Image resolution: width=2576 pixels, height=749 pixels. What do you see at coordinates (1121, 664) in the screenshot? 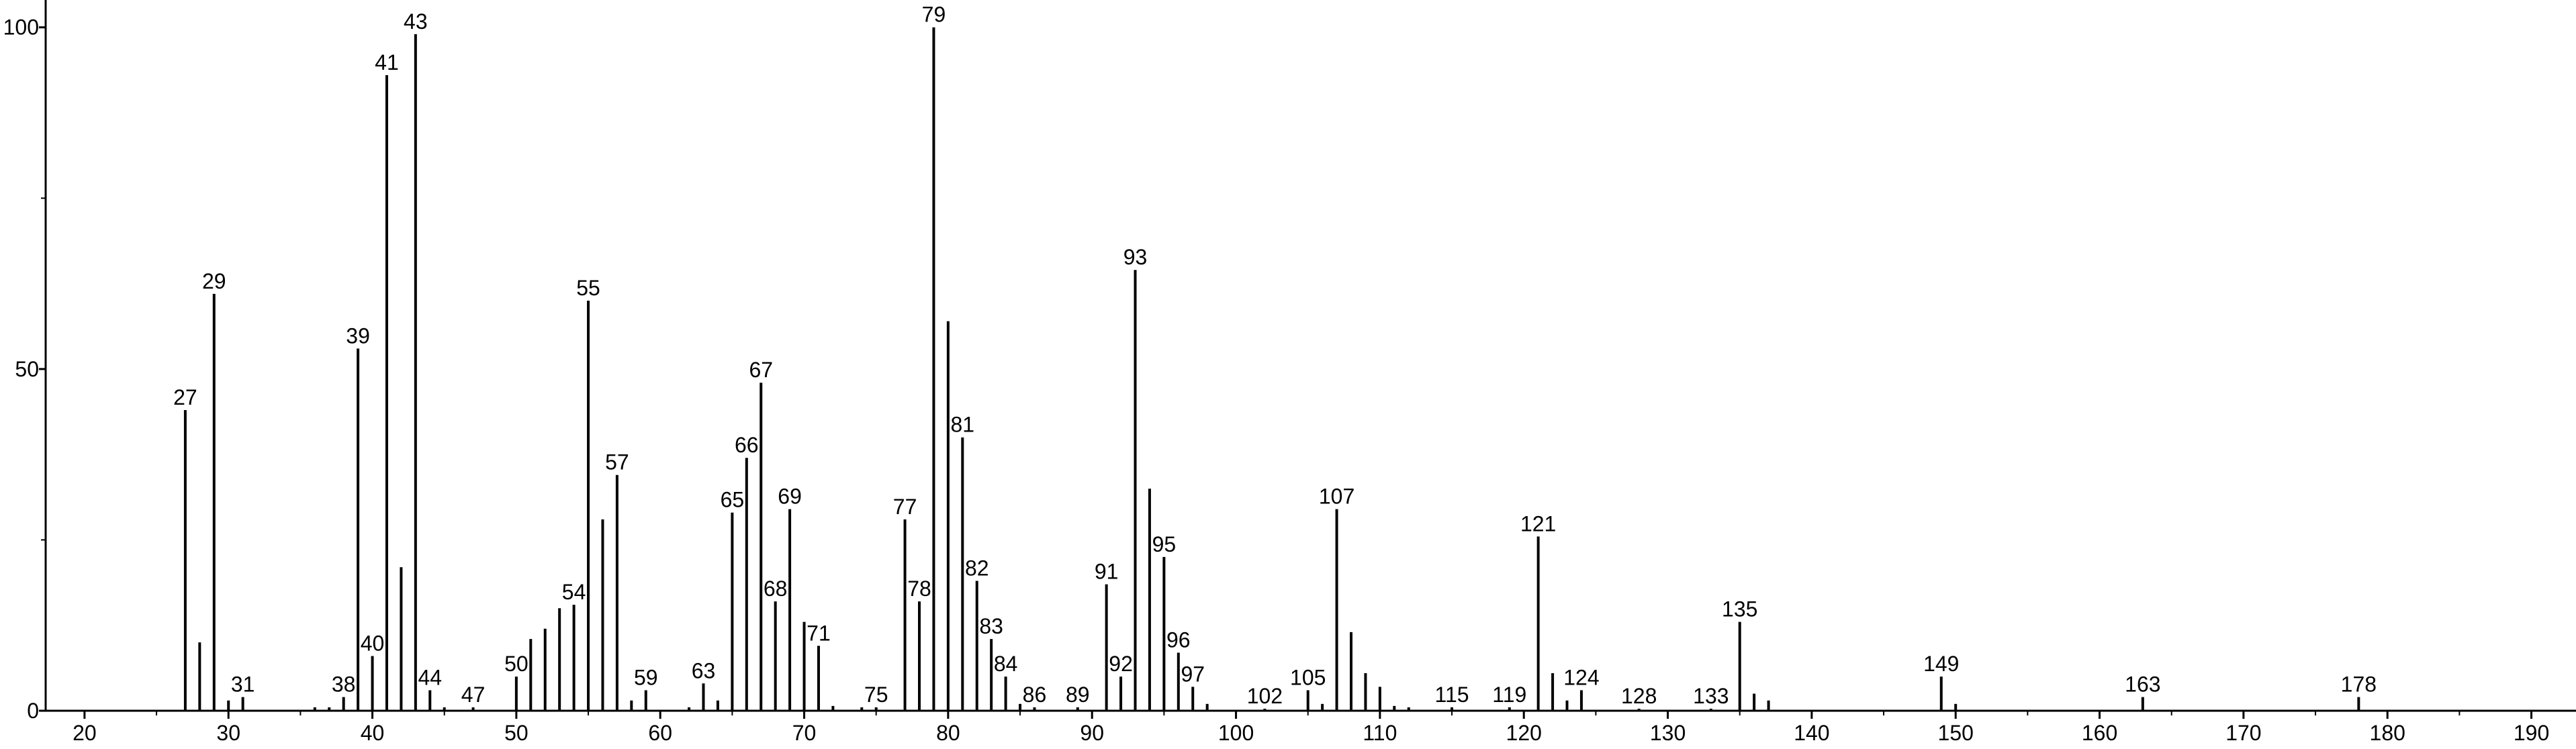
I see `peak-label: 92` at bounding box center [1121, 664].